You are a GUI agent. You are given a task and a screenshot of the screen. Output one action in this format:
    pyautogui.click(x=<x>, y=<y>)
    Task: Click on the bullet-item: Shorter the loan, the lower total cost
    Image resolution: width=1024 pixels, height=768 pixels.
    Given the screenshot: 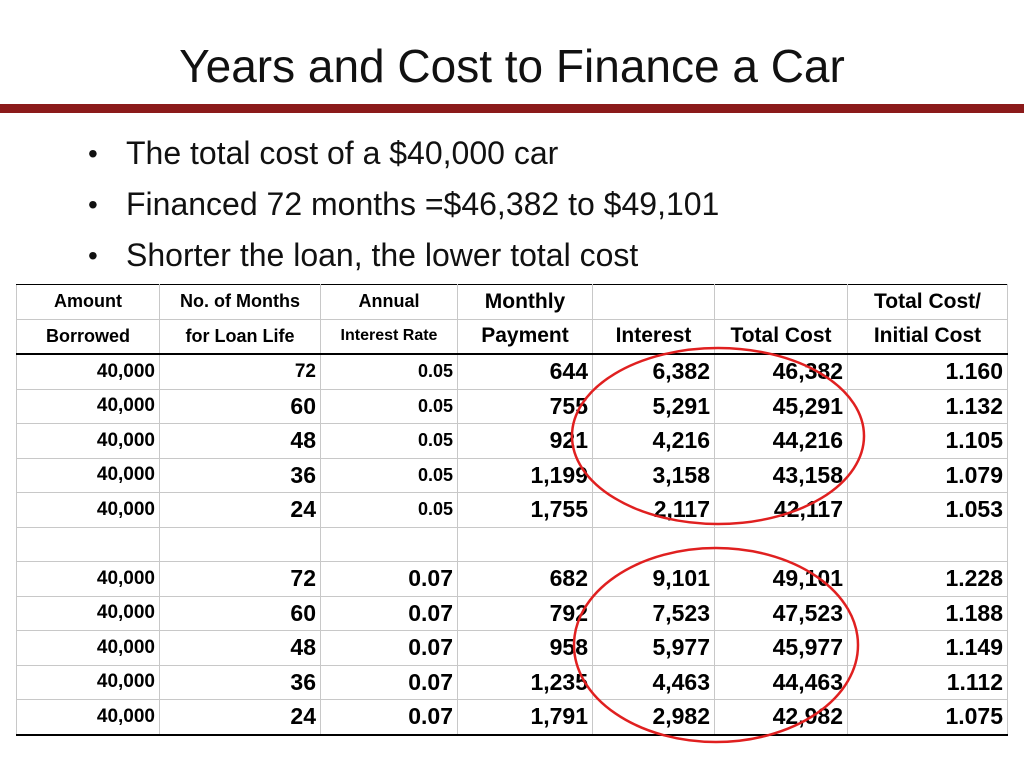 What is the action you would take?
    pyautogui.click(x=403, y=255)
    